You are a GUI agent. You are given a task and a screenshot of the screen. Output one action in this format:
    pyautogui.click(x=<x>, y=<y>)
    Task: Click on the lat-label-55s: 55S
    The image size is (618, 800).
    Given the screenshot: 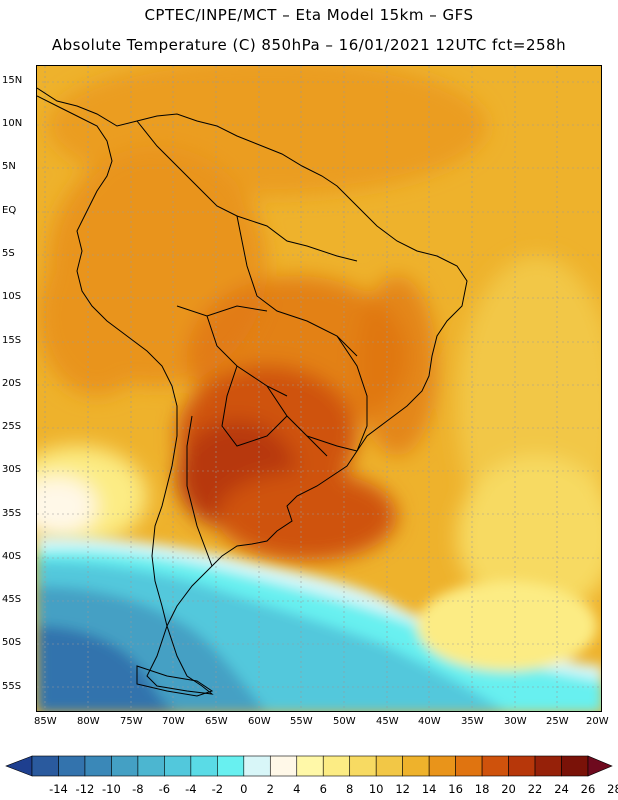 What is the action you would take?
    pyautogui.click(x=12, y=686)
    